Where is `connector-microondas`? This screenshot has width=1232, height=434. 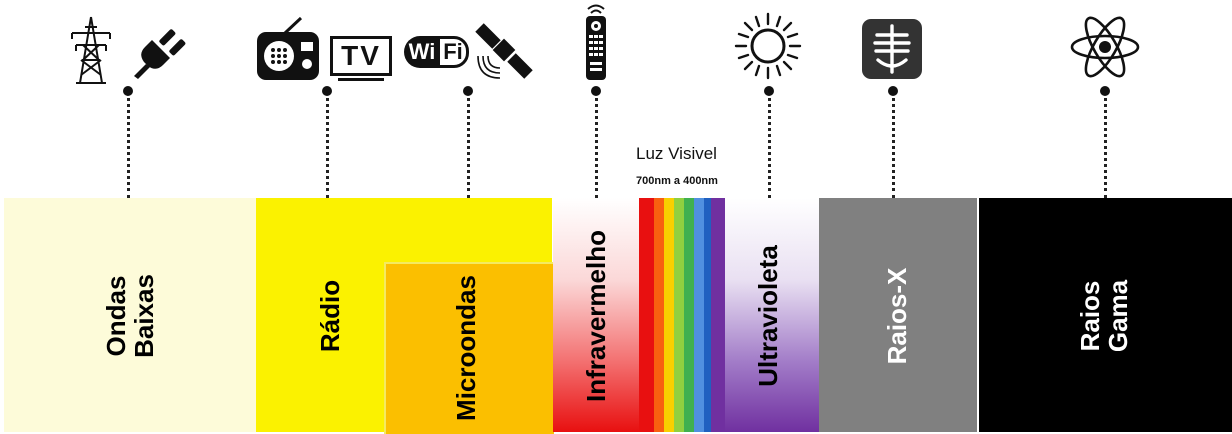
connector-microondas is located at coordinates (468, 144).